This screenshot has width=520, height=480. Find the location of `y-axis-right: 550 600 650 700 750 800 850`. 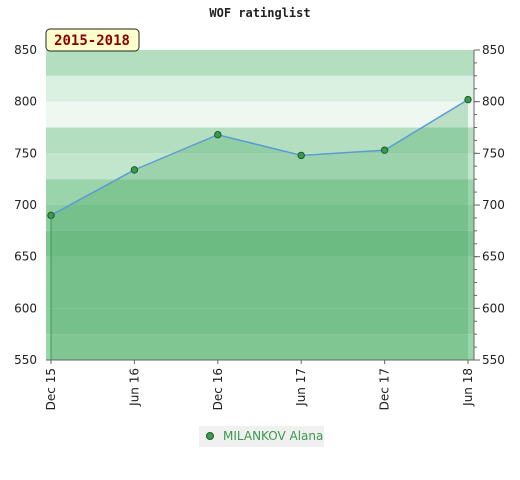

y-axis-right: 550 600 650 700 750 800 850 is located at coordinates (493, 205).